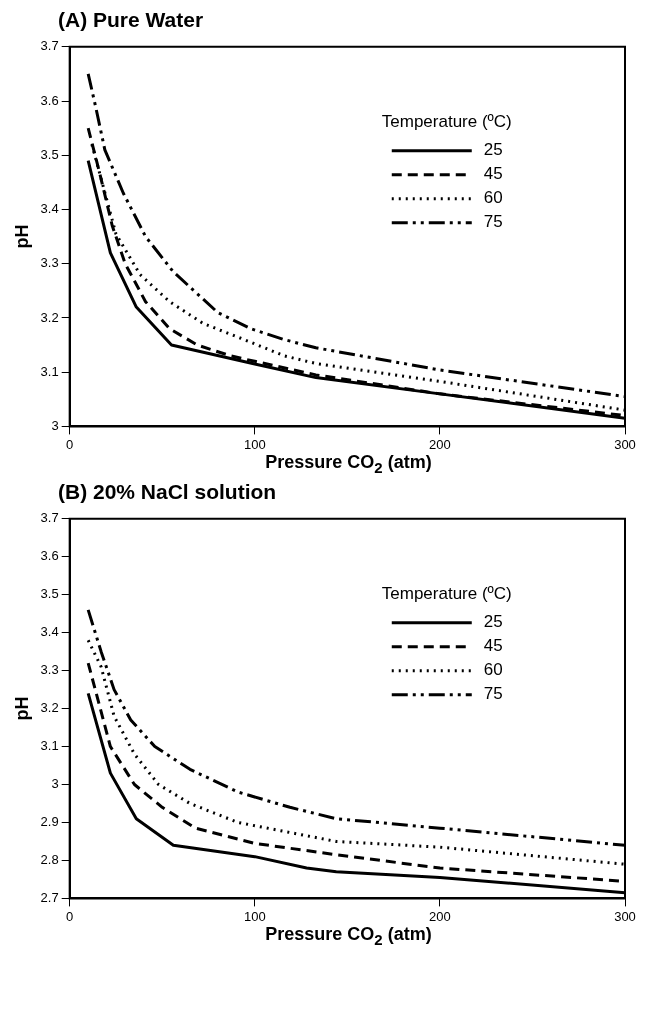  Describe the element at coordinates (49, 897) in the screenshot. I see `y-tick-label: 2.7` at that location.